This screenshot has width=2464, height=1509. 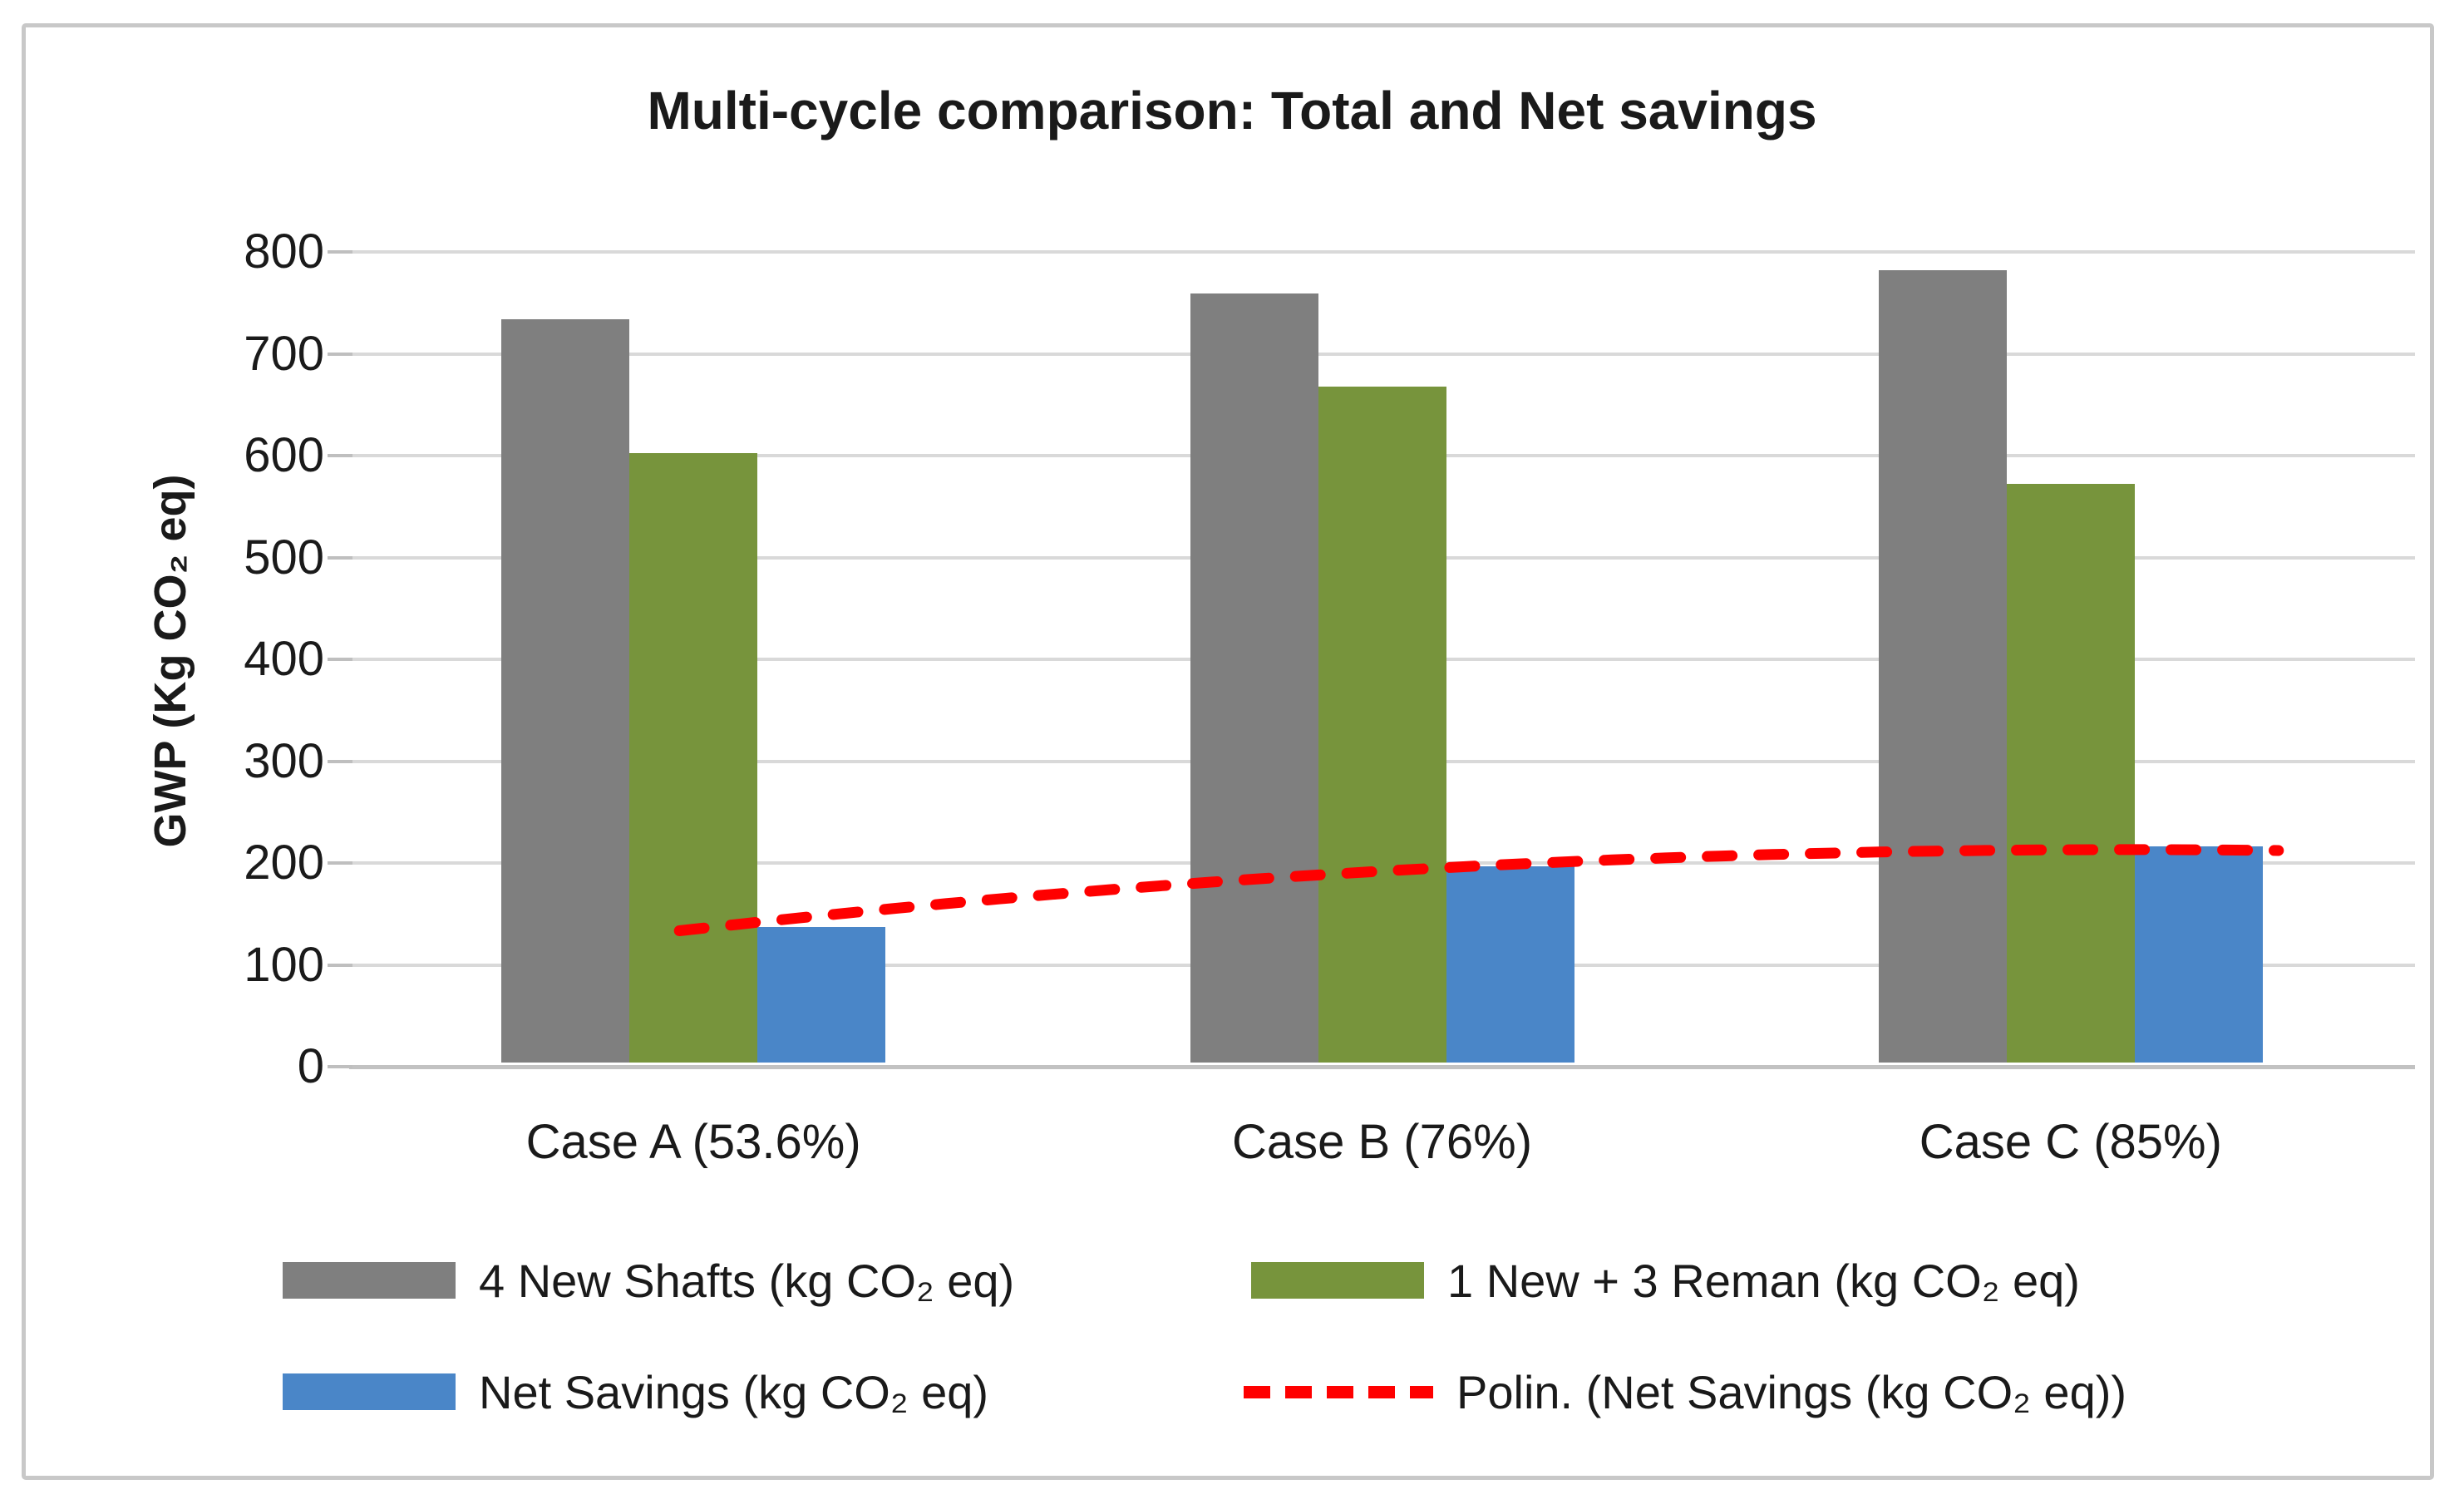 I want to click on legend-item-polynomial-trendline: Polin. (Net Savings (kg CO₂ eq)), so click(x=1685, y=1392).